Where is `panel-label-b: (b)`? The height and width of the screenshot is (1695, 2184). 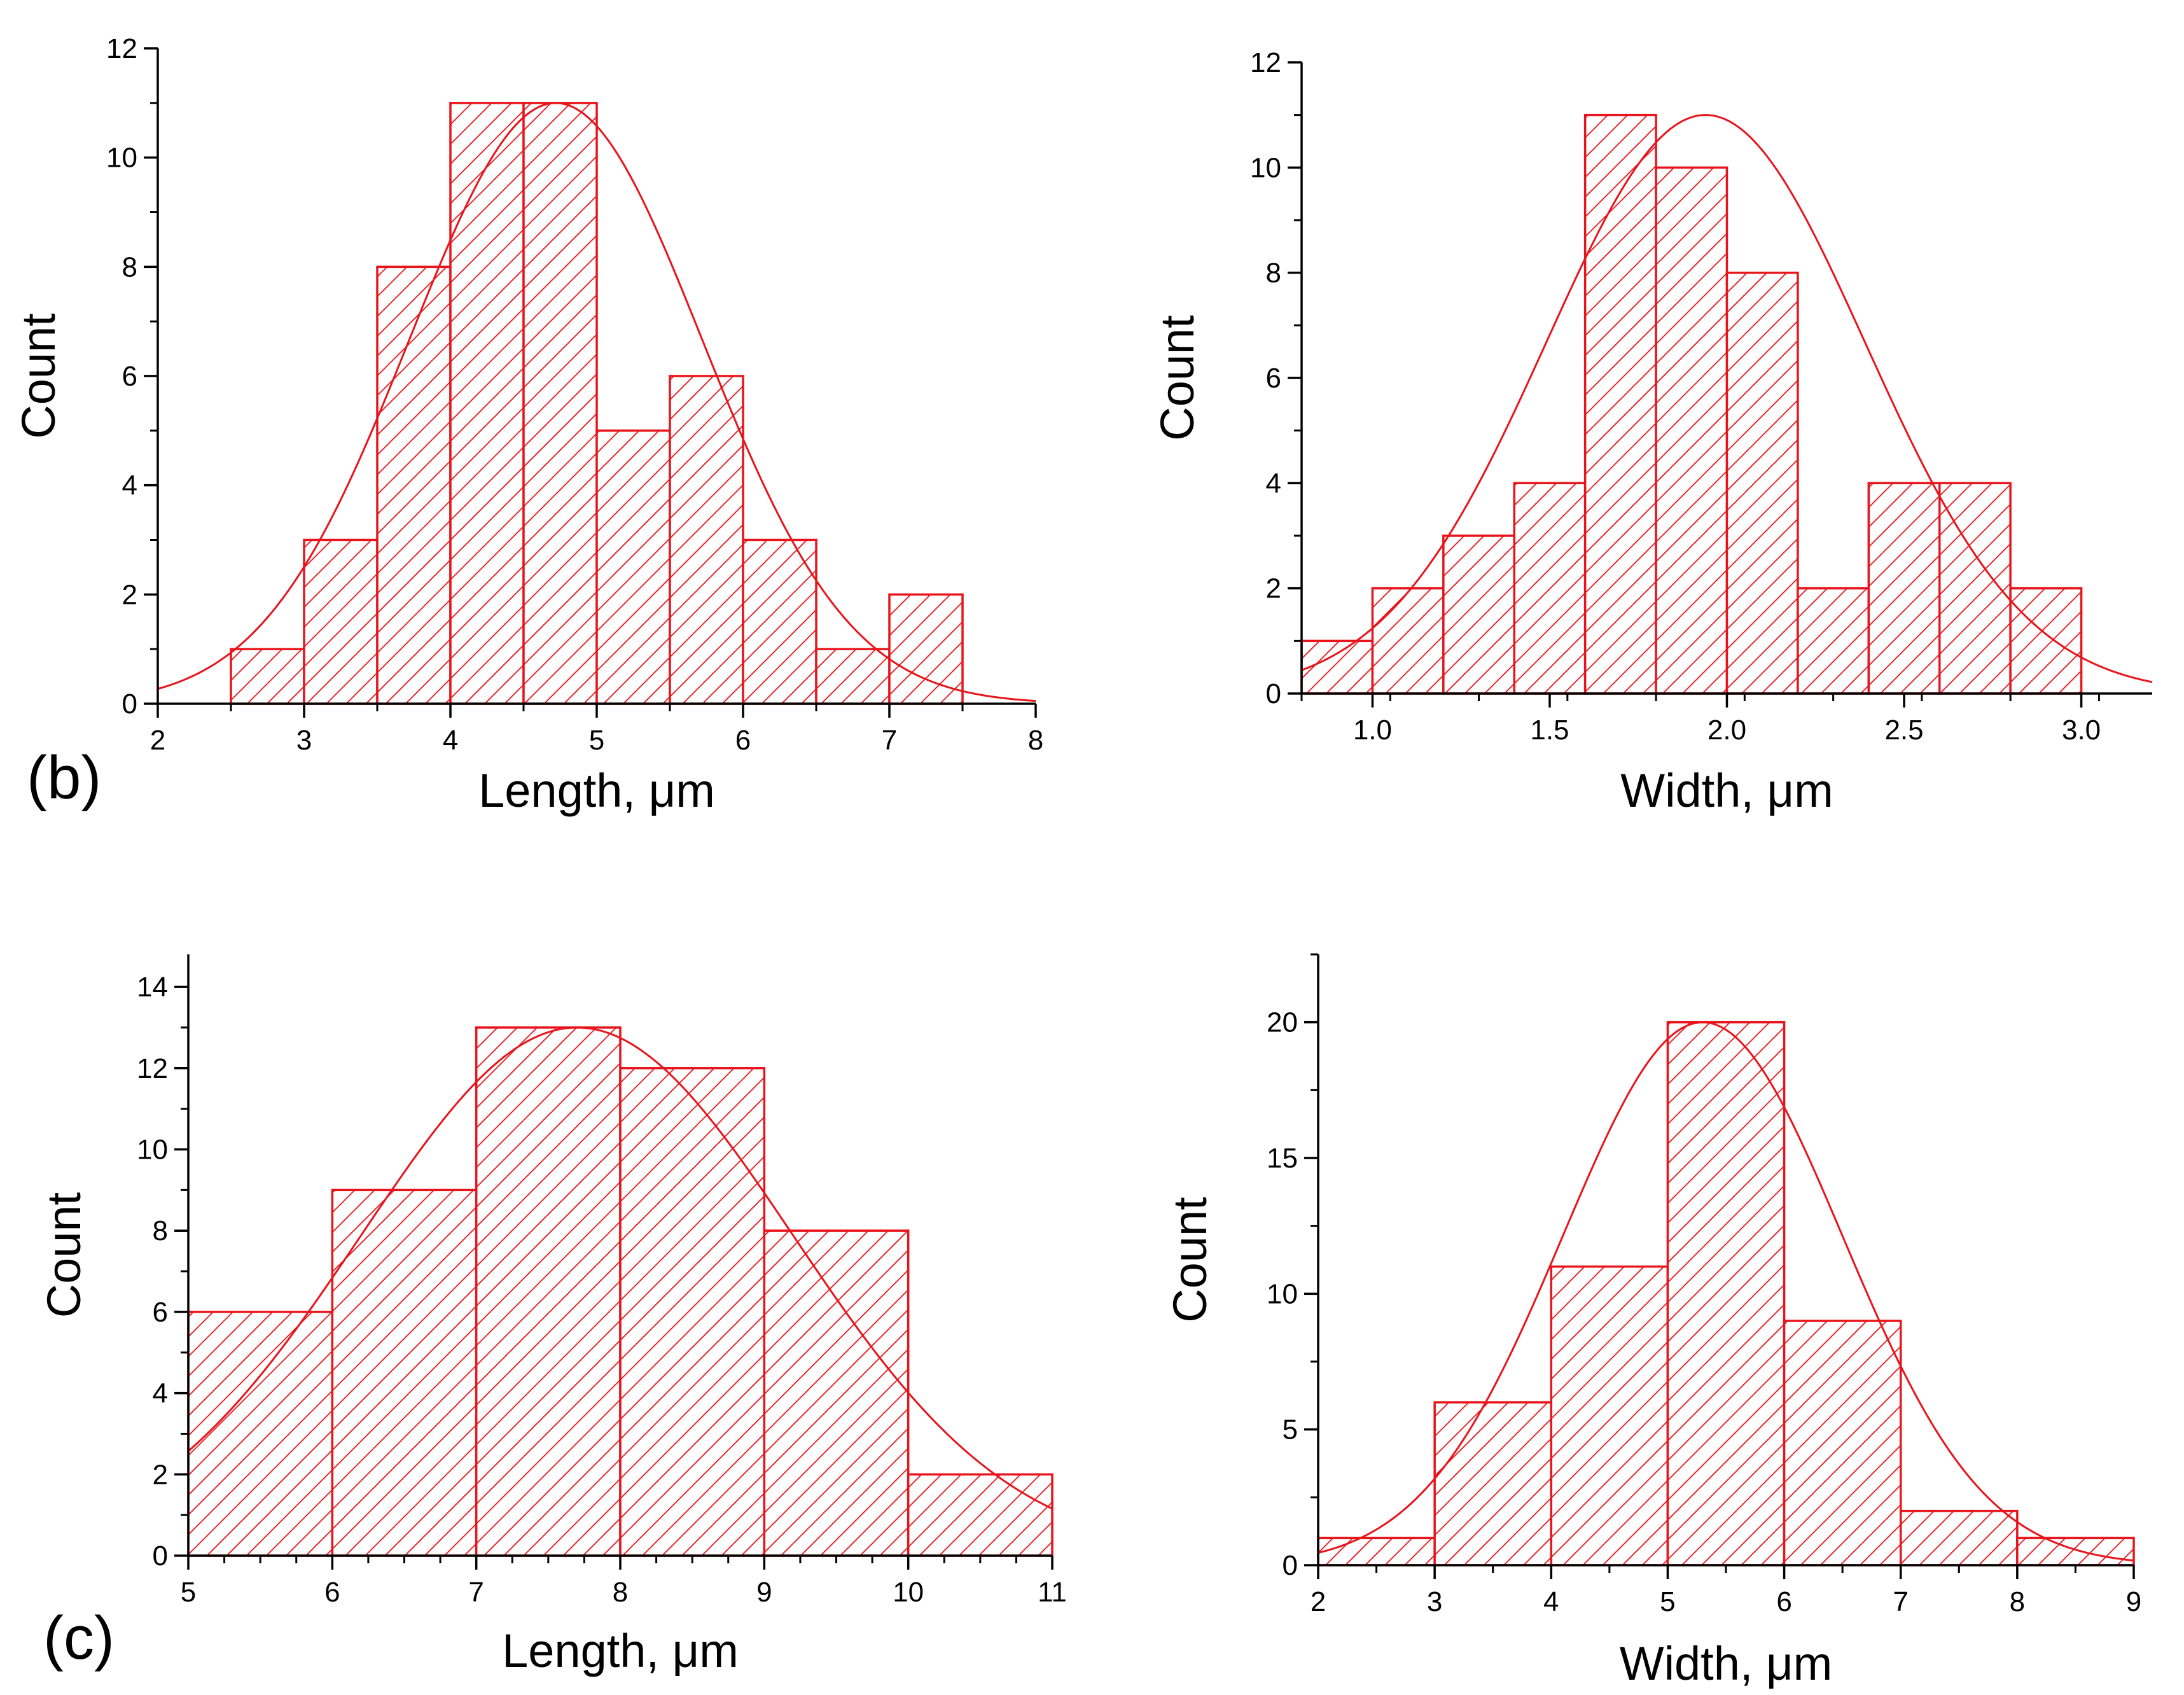 panel-label-b: (b) is located at coordinates (64, 778).